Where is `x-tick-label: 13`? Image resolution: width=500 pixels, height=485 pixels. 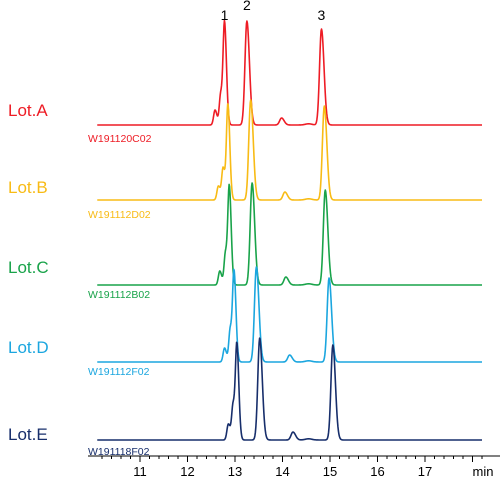 x-tick-label: 13 is located at coordinates (235, 471).